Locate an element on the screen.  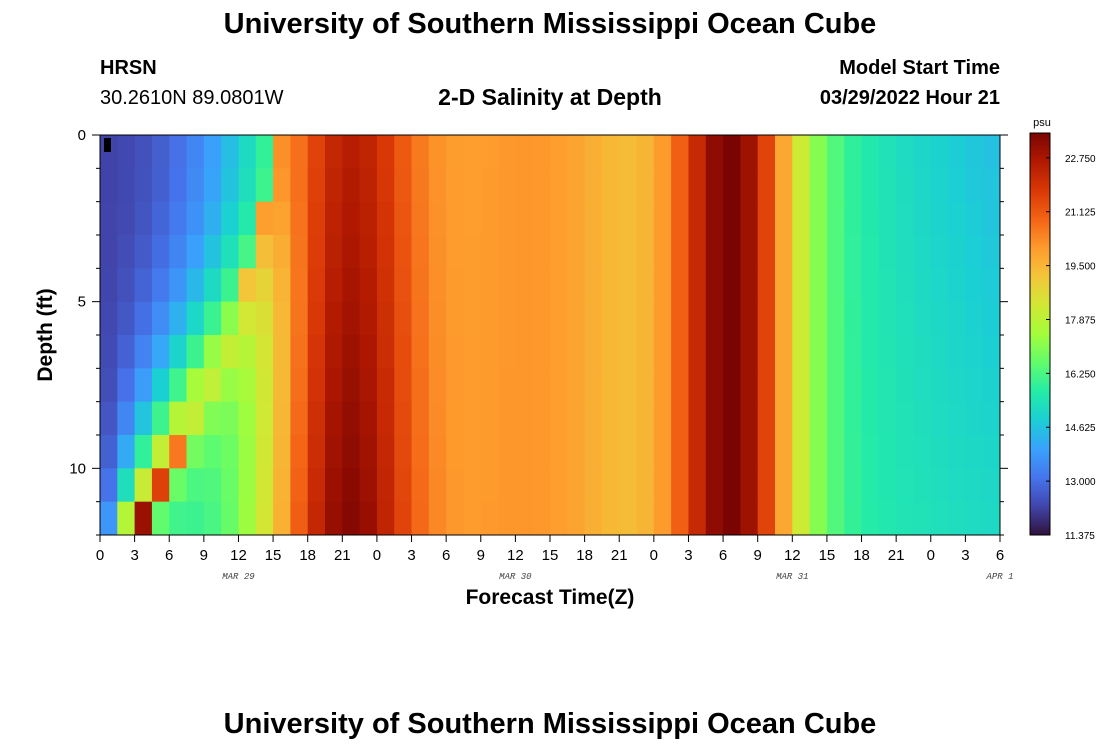
date-label: MAR 29 is located at coordinates (238, 577).